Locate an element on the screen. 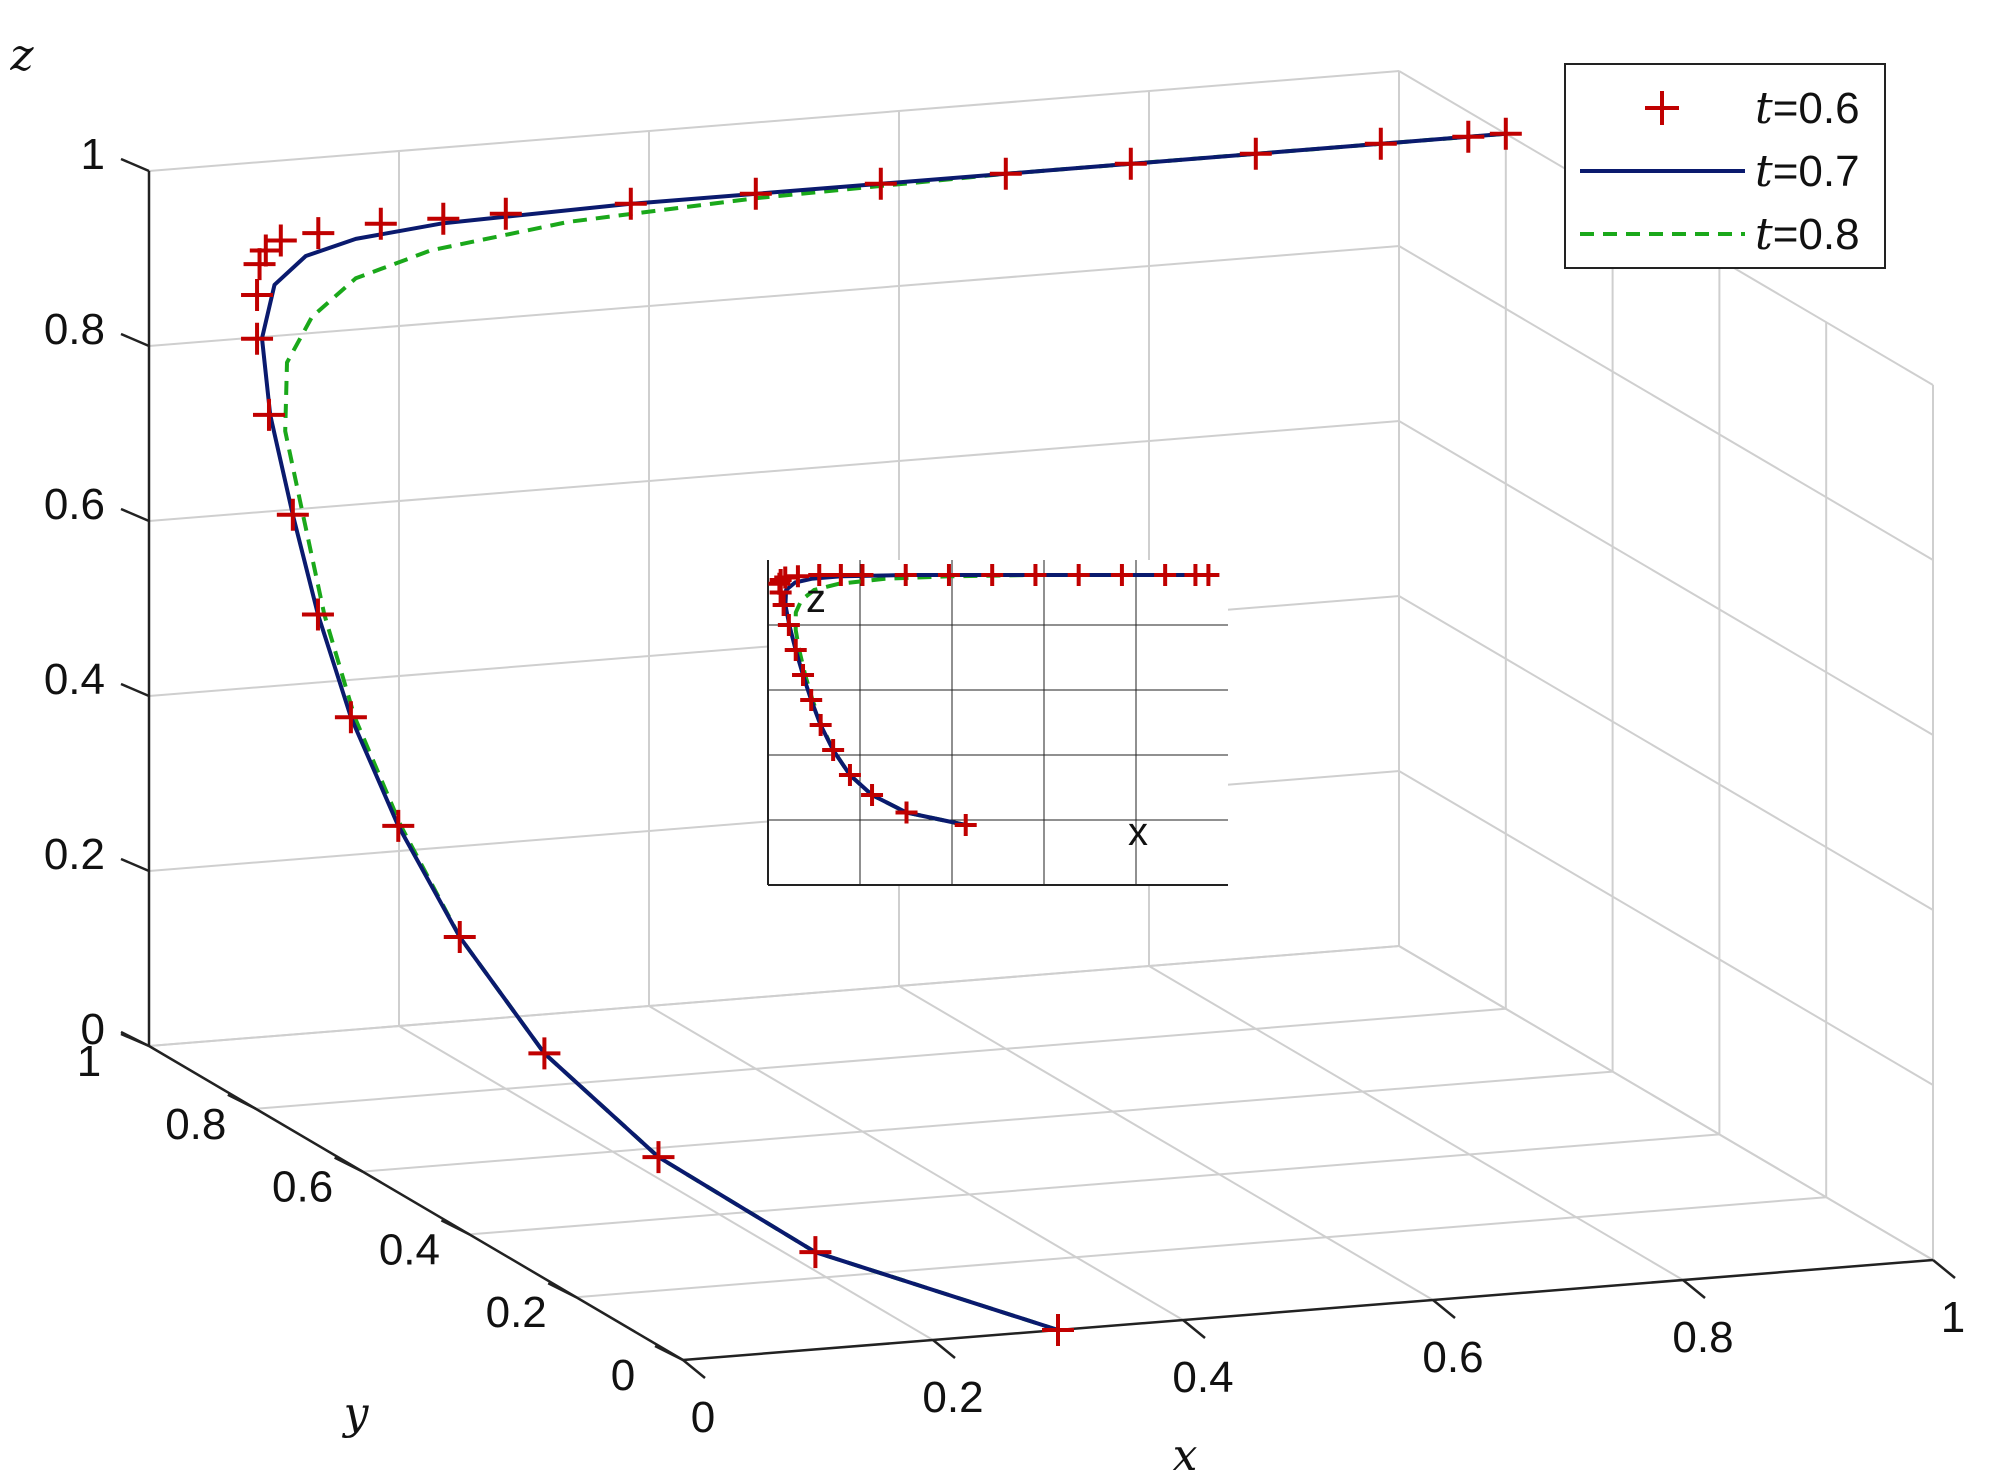 The height and width of the screenshot is (1480, 1999). y-axis-label: y is located at coordinates (356, 1413).